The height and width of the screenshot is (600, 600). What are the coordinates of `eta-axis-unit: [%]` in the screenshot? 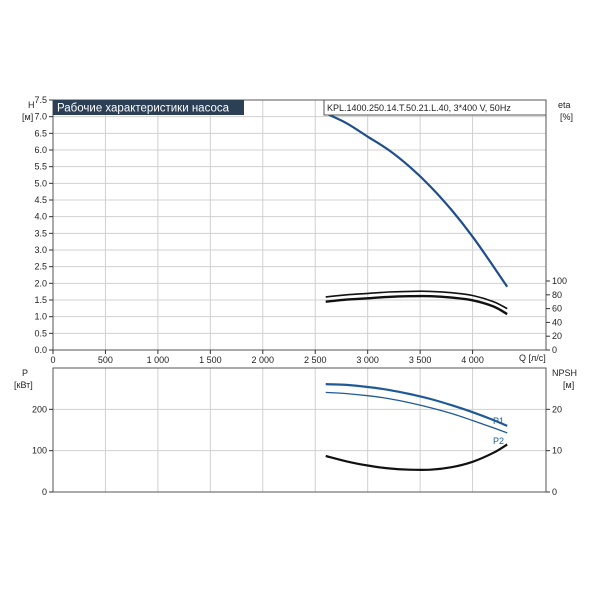 It's located at (566, 117).